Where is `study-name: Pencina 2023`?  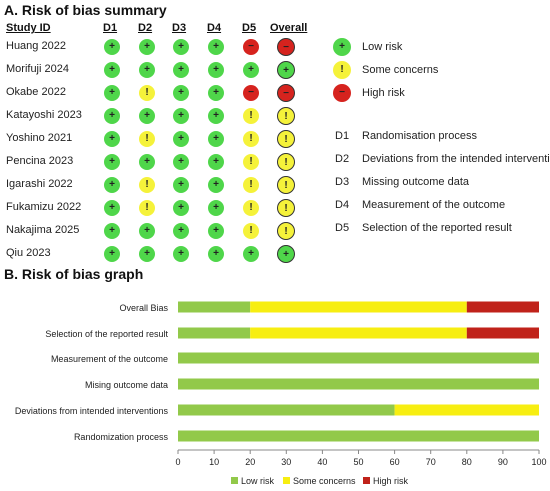
study-name: Pencina 2023 is located at coordinates (40, 161).